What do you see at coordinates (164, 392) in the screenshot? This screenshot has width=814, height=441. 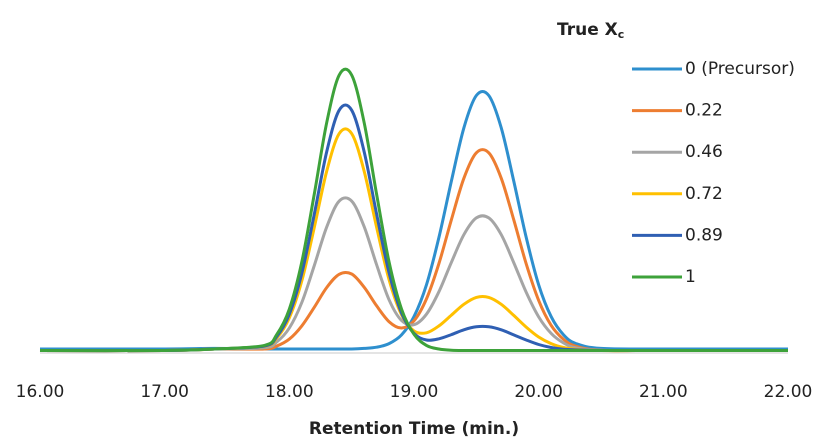 I see `x-tick-label: 17.00` at bounding box center [164, 392].